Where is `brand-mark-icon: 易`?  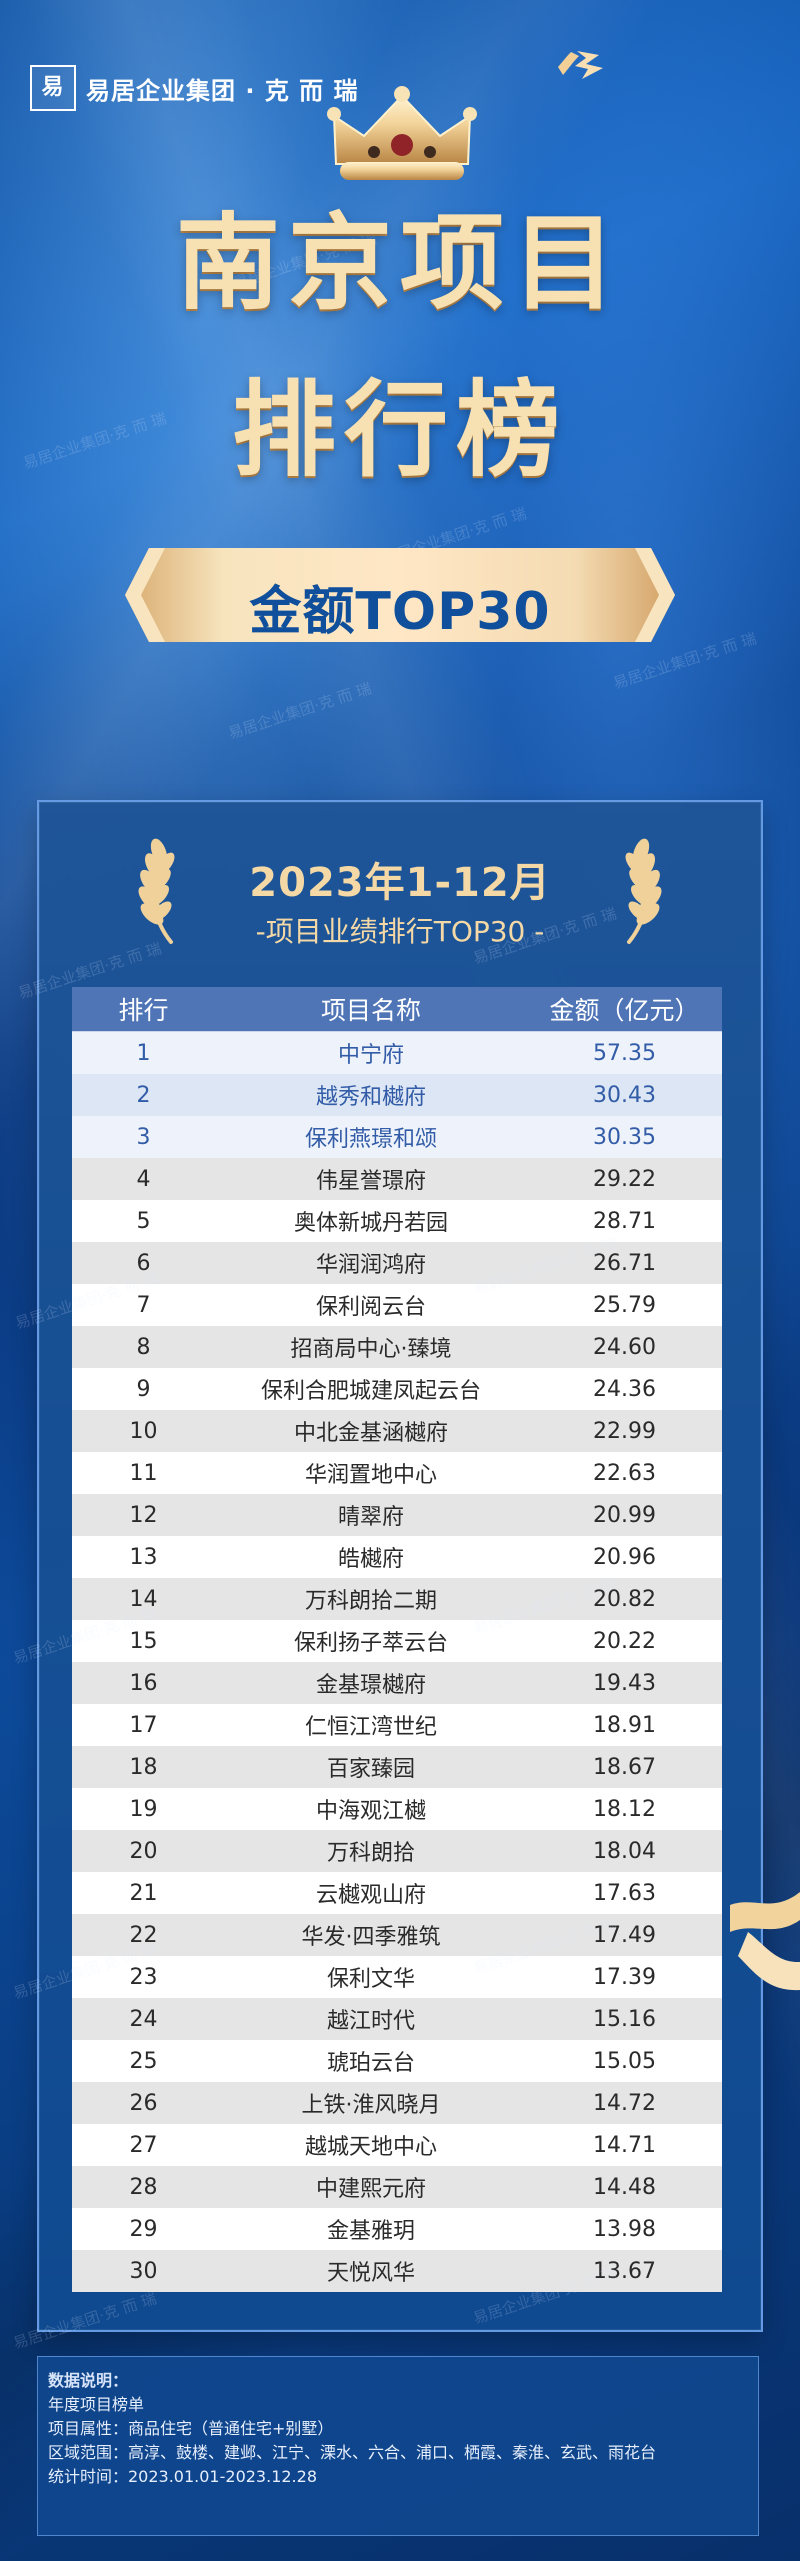 brand-mark-icon: 易 is located at coordinates (53, 88).